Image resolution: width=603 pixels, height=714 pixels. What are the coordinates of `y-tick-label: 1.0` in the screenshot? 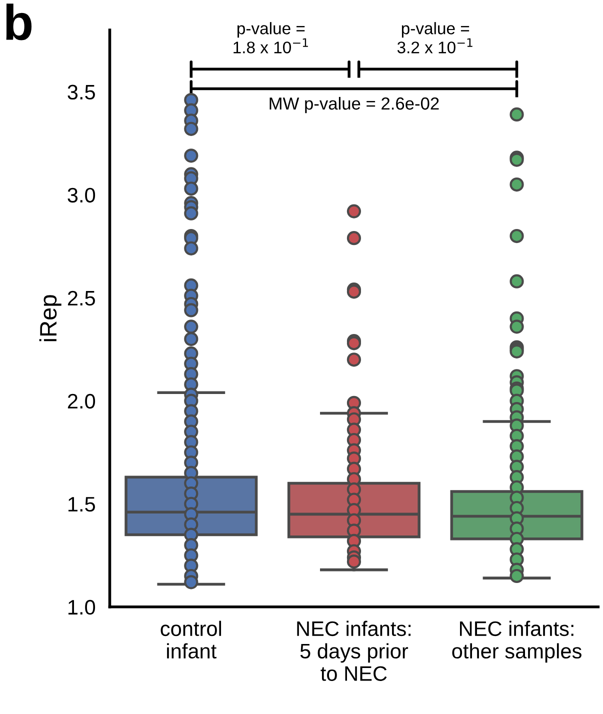 It's located at (82, 607).